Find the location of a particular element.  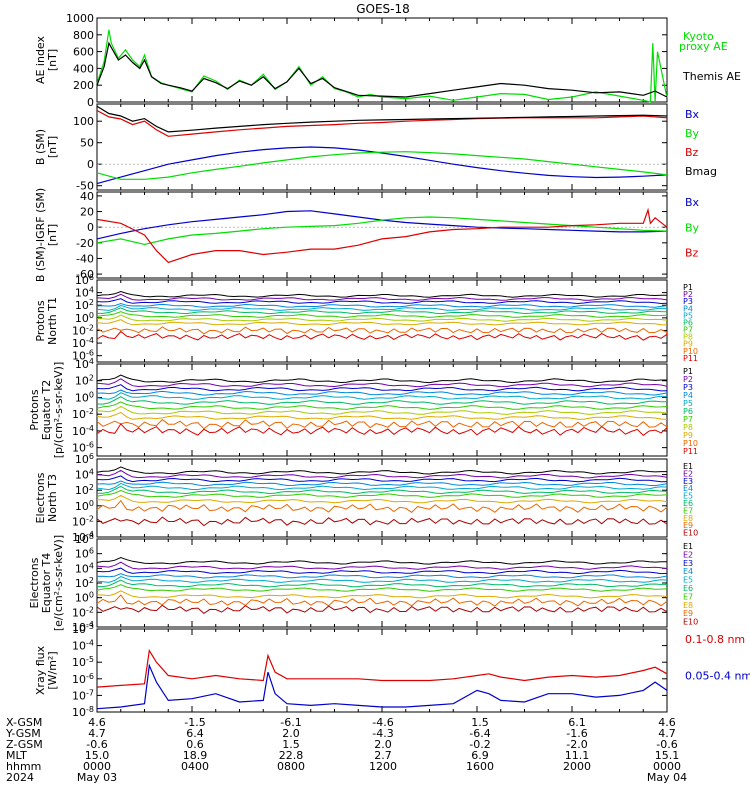

z-gsm-value: -0.6 is located at coordinates (667, 744).